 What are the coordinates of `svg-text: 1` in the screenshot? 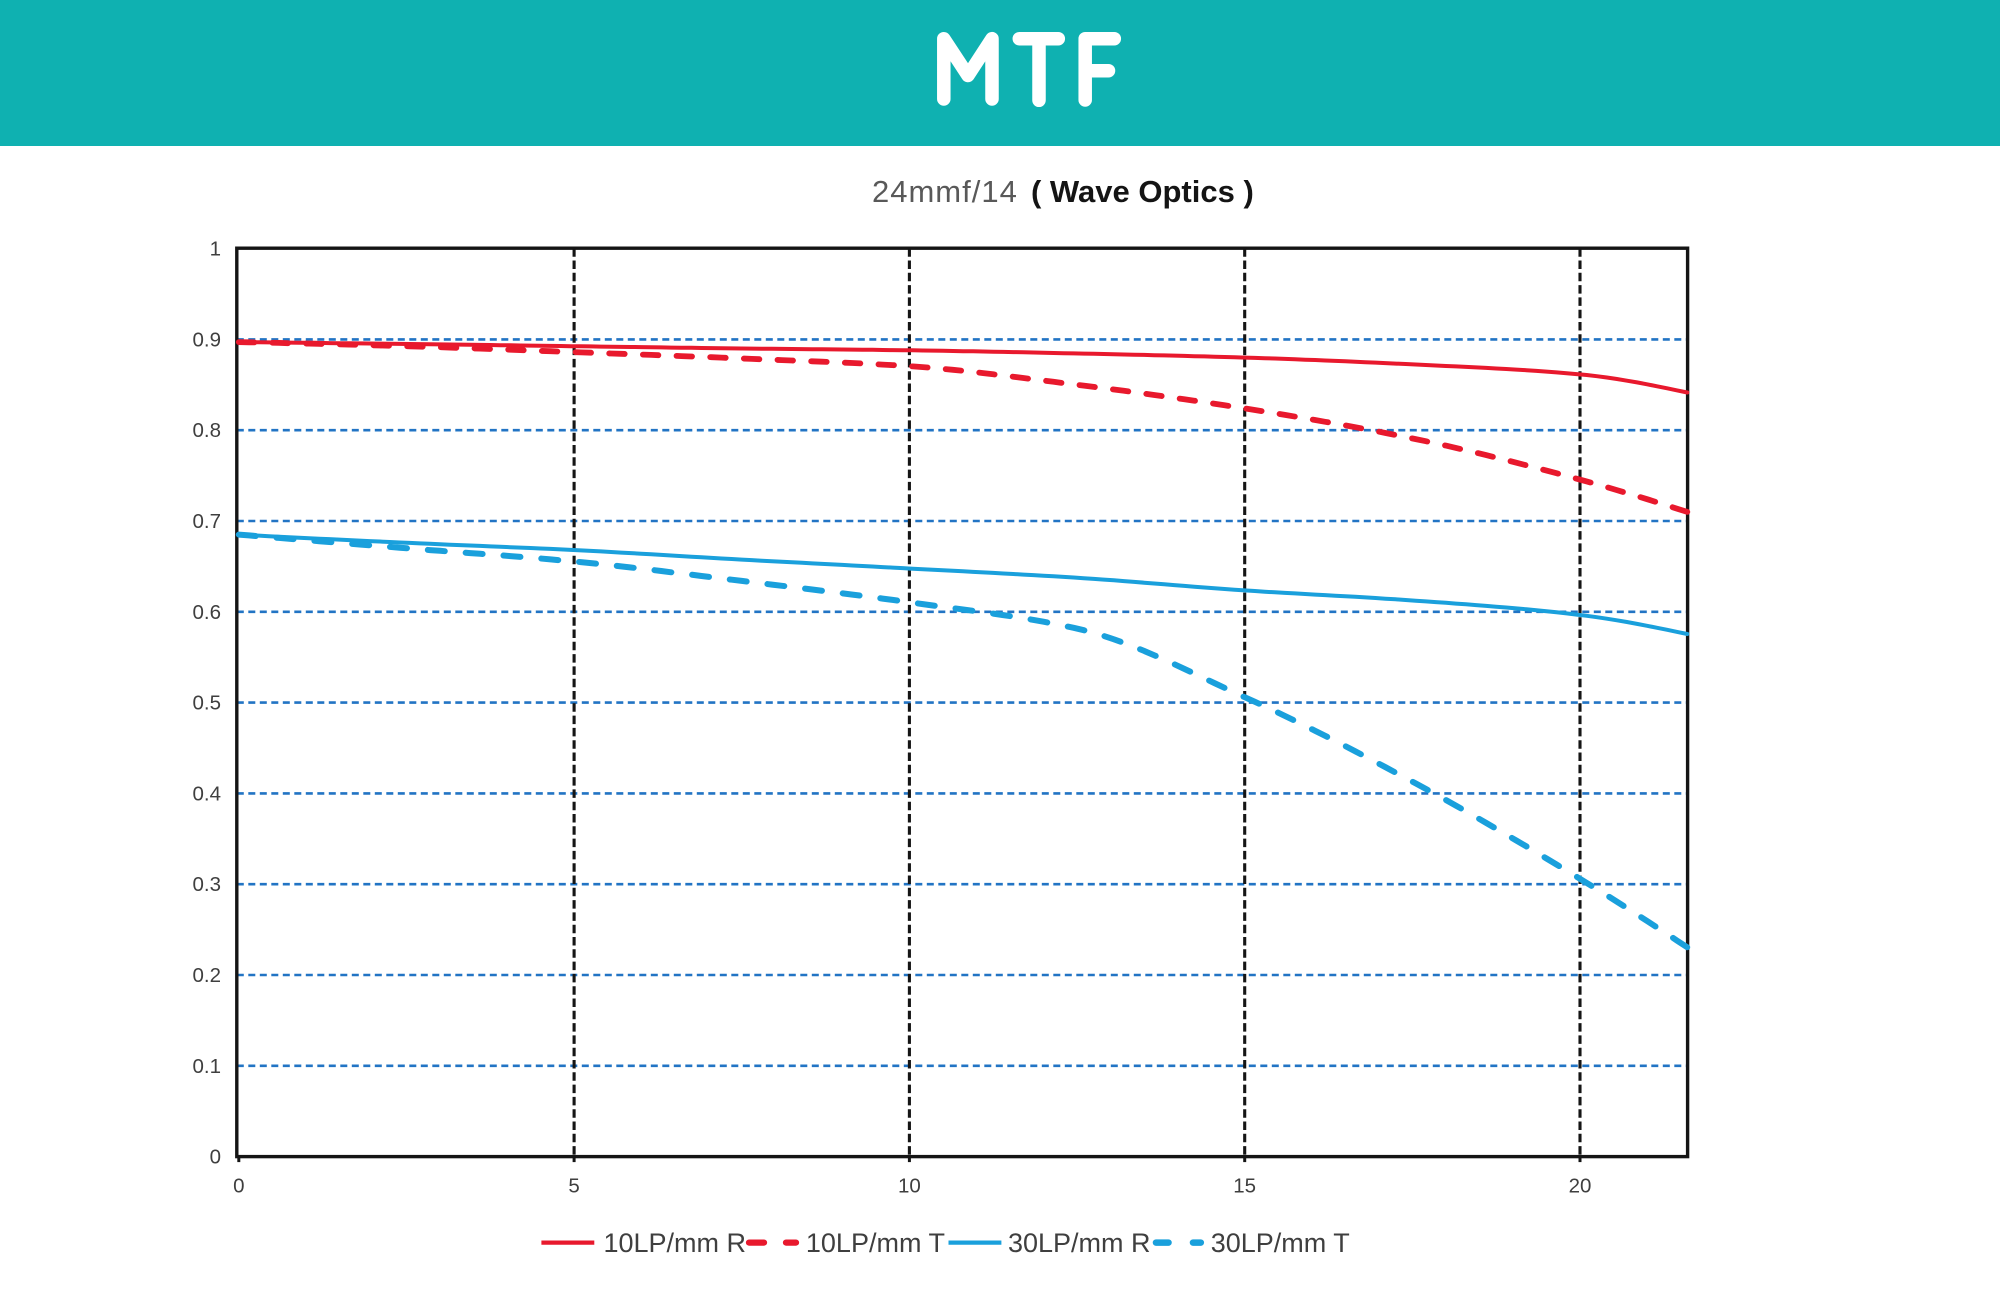 It's located at (215, 249).